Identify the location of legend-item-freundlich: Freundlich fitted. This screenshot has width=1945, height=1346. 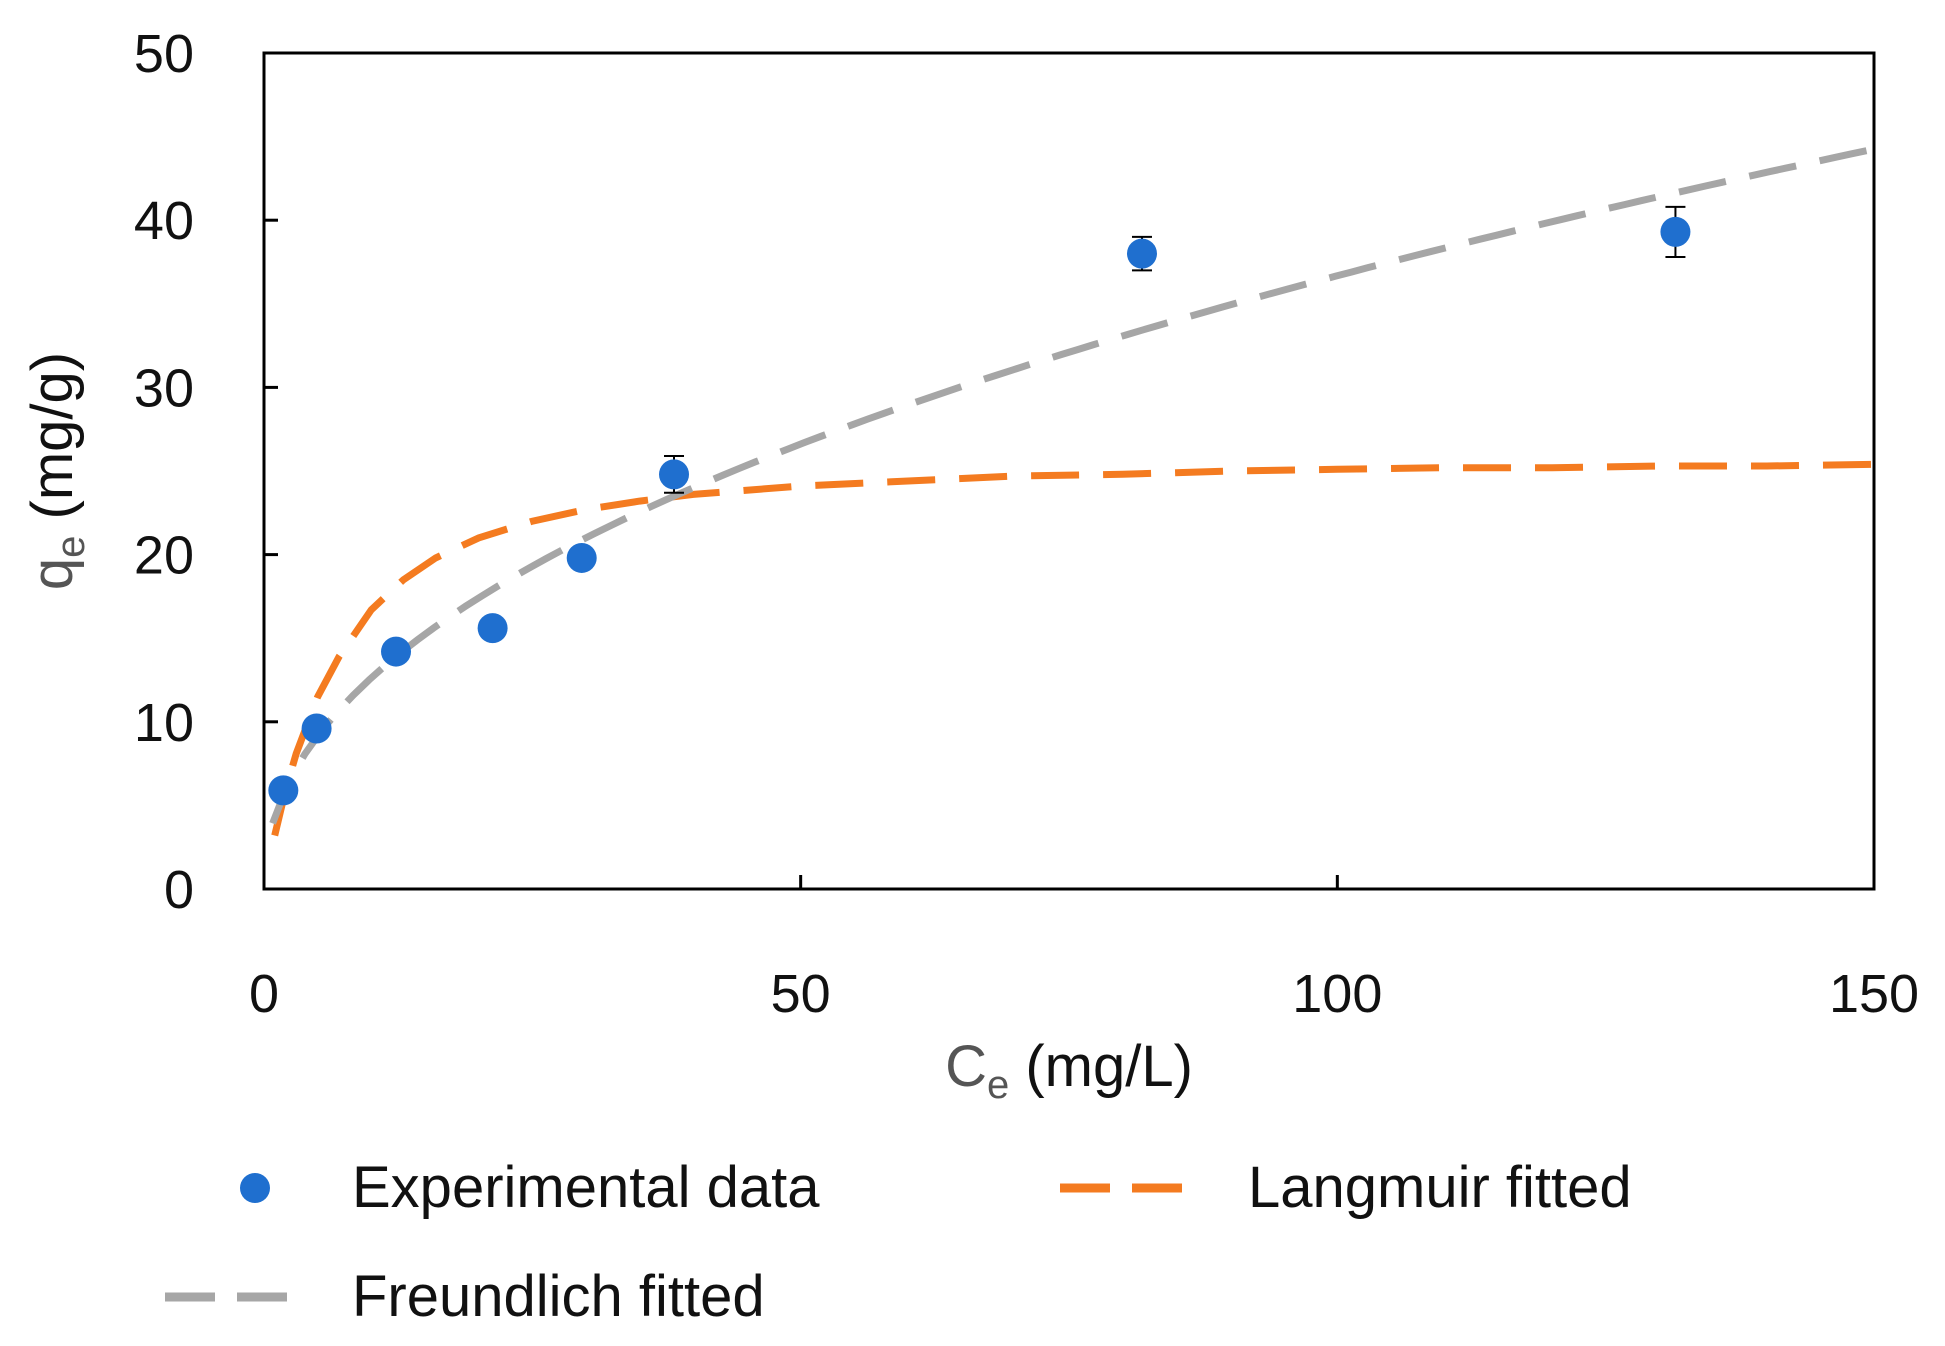
(465, 1296).